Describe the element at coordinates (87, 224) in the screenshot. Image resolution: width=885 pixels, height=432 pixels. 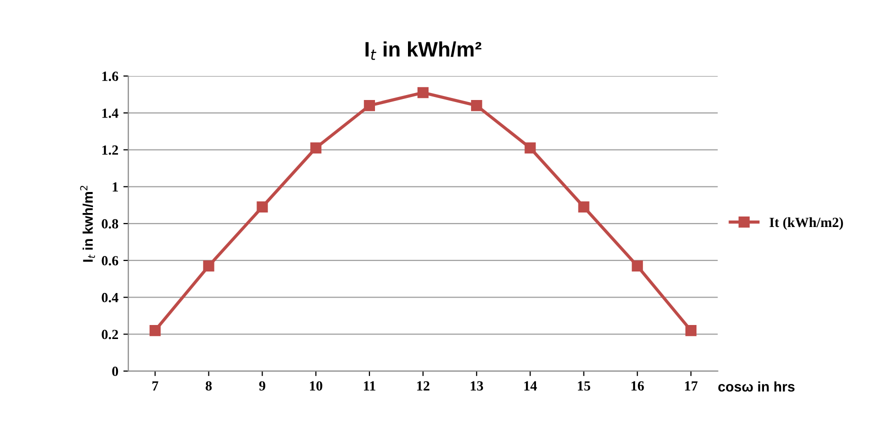
I see `y-axis-title: I$_{t}$ in kwh/m$^{2}$` at that location.